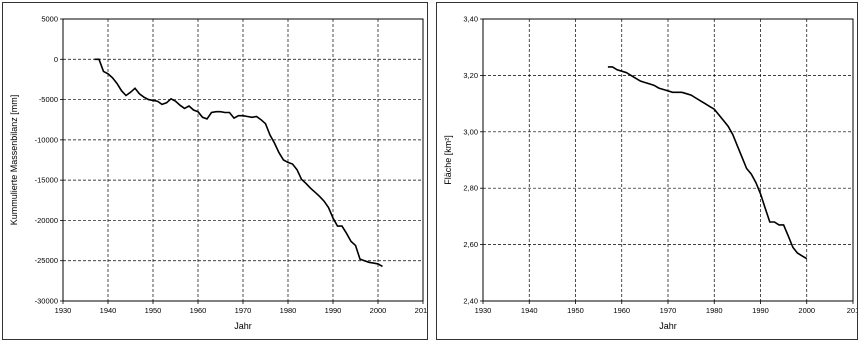 This screenshot has width=860, height=342. What do you see at coordinates (470, 131) in the screenshot?
I see `y-tick-label: 3,00` at bounding box center [470, 131].